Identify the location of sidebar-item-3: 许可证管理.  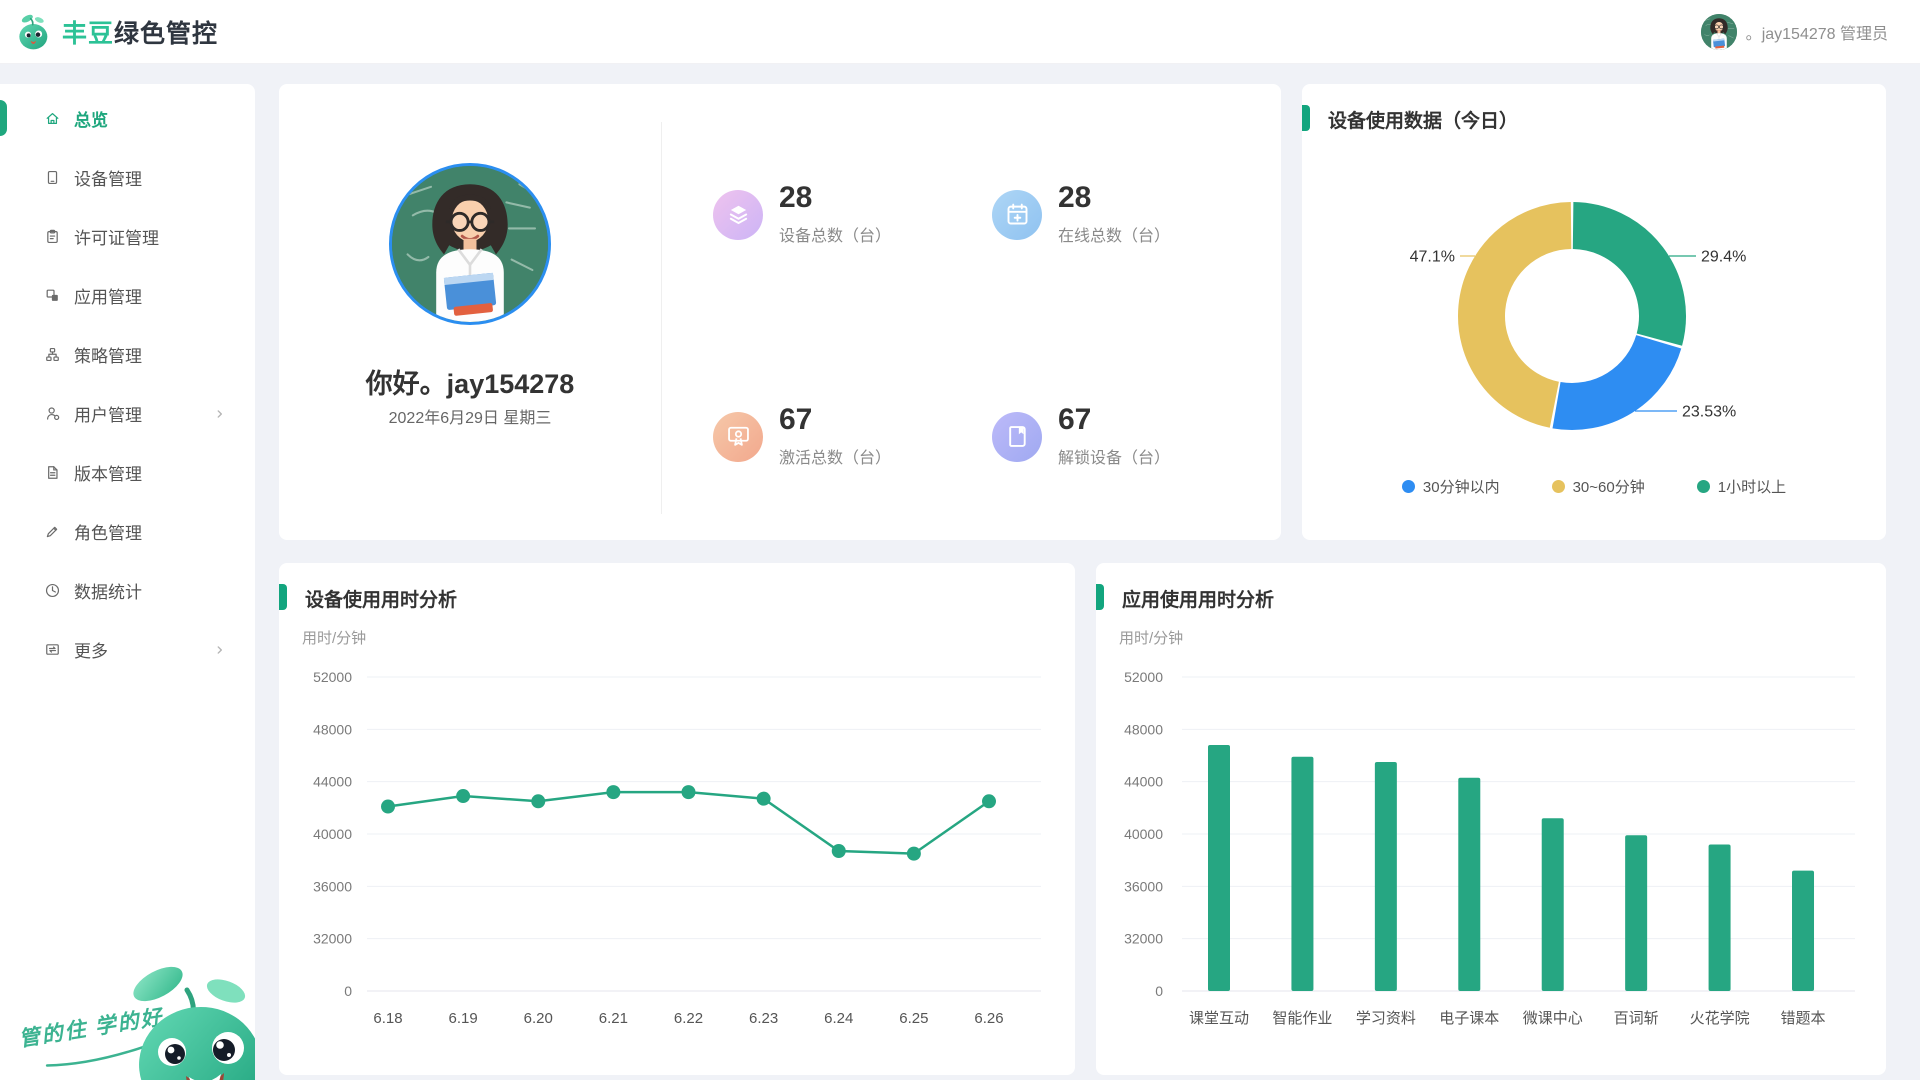
(127, 236).